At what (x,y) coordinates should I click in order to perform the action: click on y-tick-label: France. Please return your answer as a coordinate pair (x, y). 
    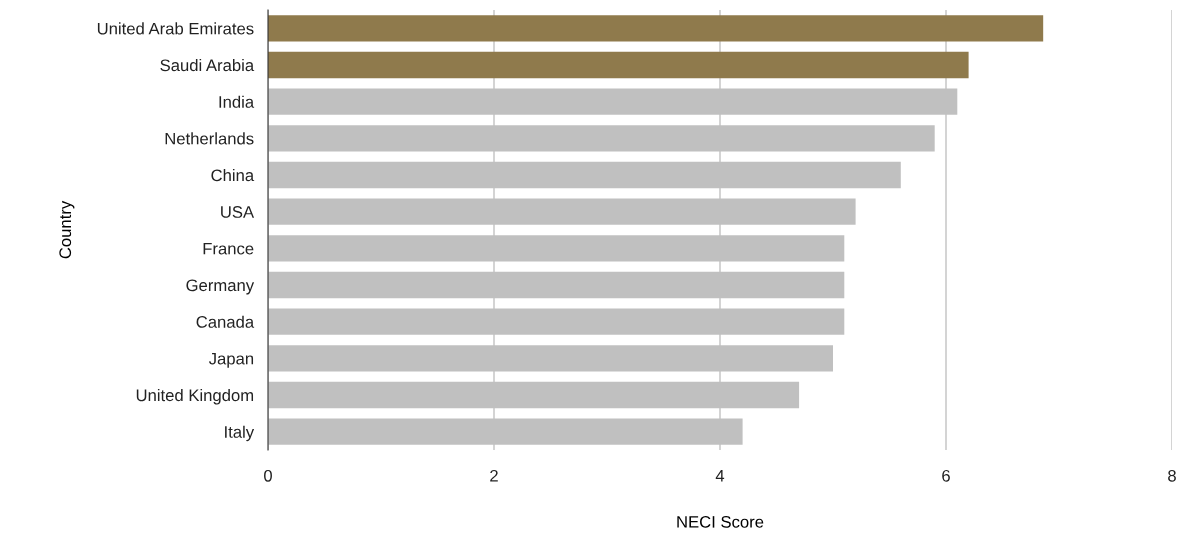
    Looking at the image, I should click on (228, 248).